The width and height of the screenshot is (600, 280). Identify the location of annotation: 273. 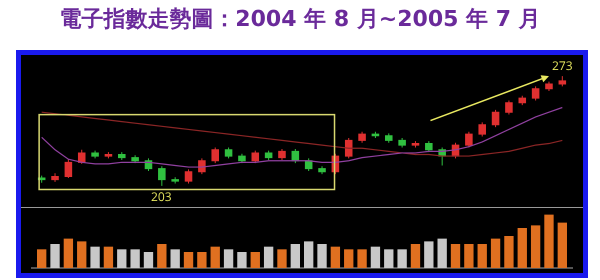
(562, 65).